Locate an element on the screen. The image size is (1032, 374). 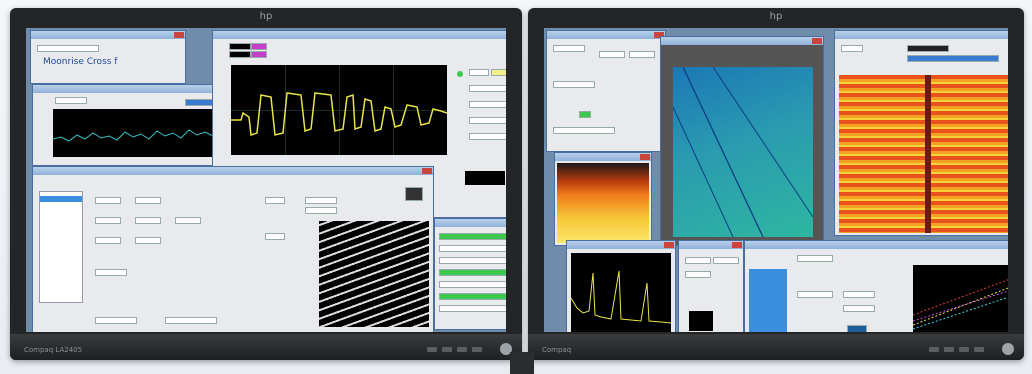
freq-plot is located at coordinates (621, 292).